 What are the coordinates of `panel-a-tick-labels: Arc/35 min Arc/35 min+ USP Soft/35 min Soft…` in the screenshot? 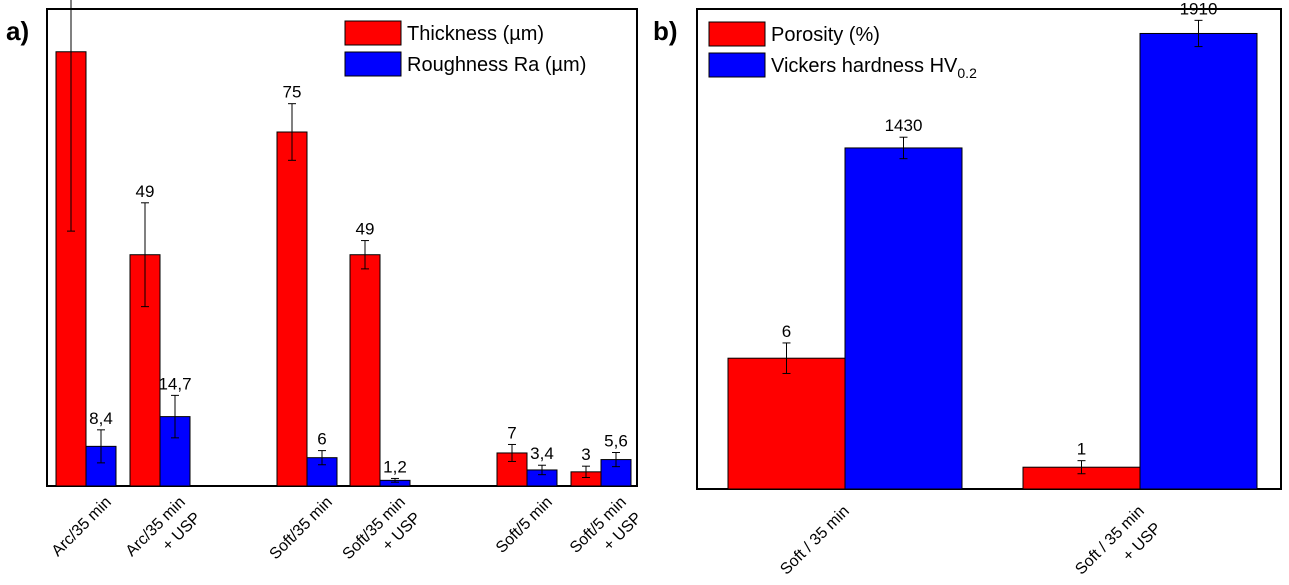 It's located at (347, 536).